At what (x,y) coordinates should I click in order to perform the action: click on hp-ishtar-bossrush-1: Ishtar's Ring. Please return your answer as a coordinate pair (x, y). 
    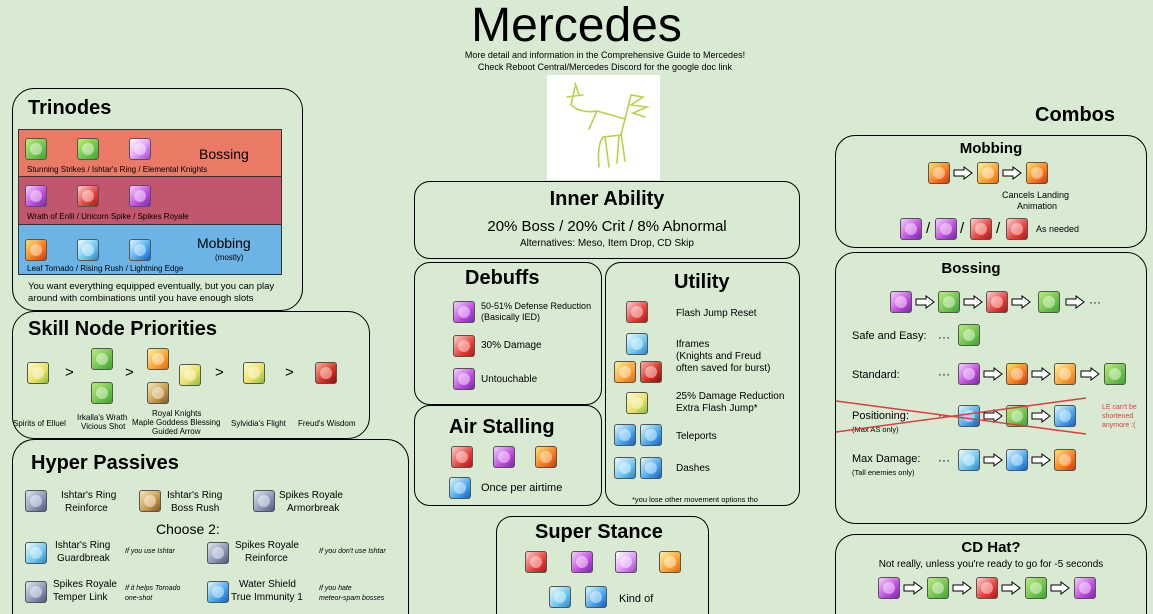
    Looking at the image, I should click on (195, 495).